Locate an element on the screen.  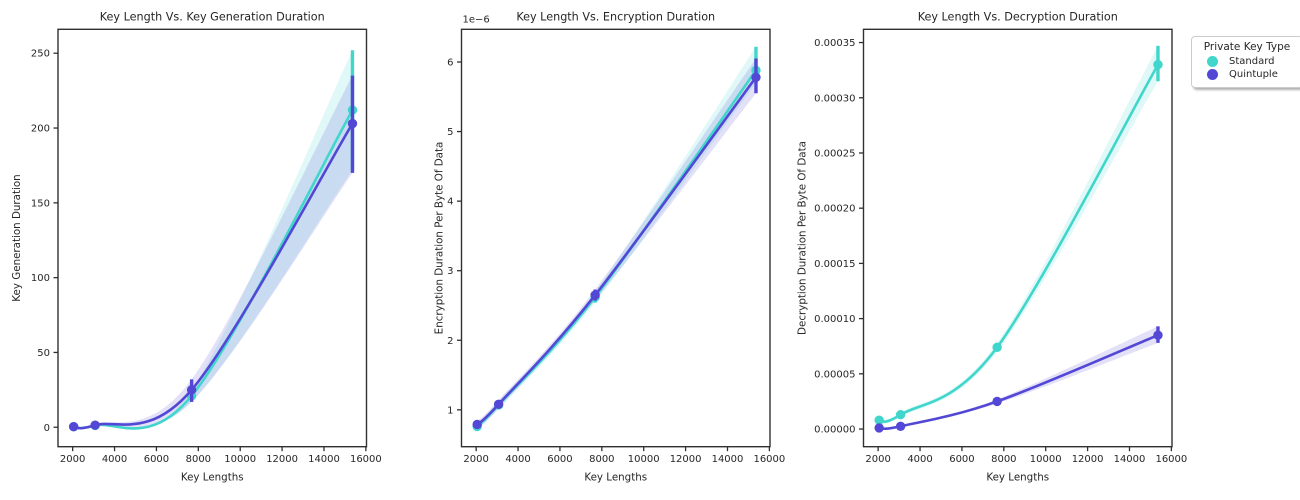
y-tick-label: 0.00010 is located at coordinates (834, 319).